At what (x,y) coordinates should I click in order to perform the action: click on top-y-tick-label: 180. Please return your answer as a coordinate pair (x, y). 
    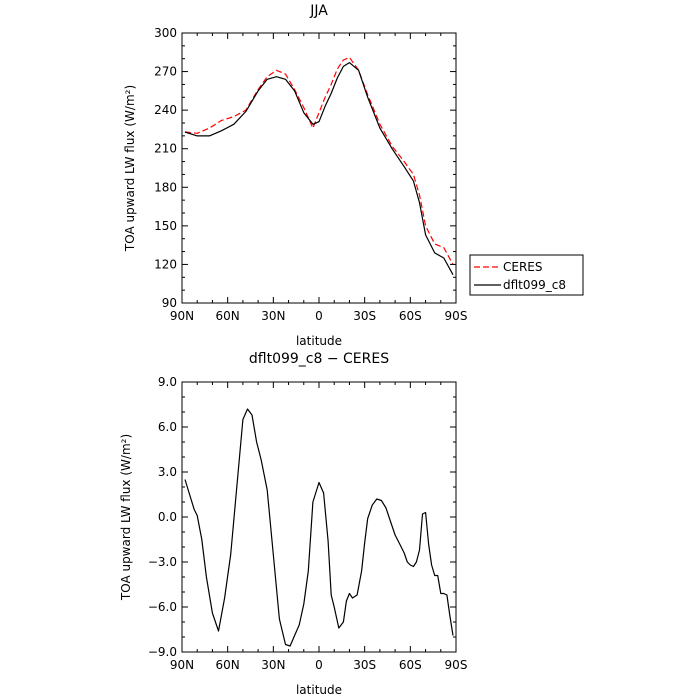
    Looking at the image, I should click on (165, 187).